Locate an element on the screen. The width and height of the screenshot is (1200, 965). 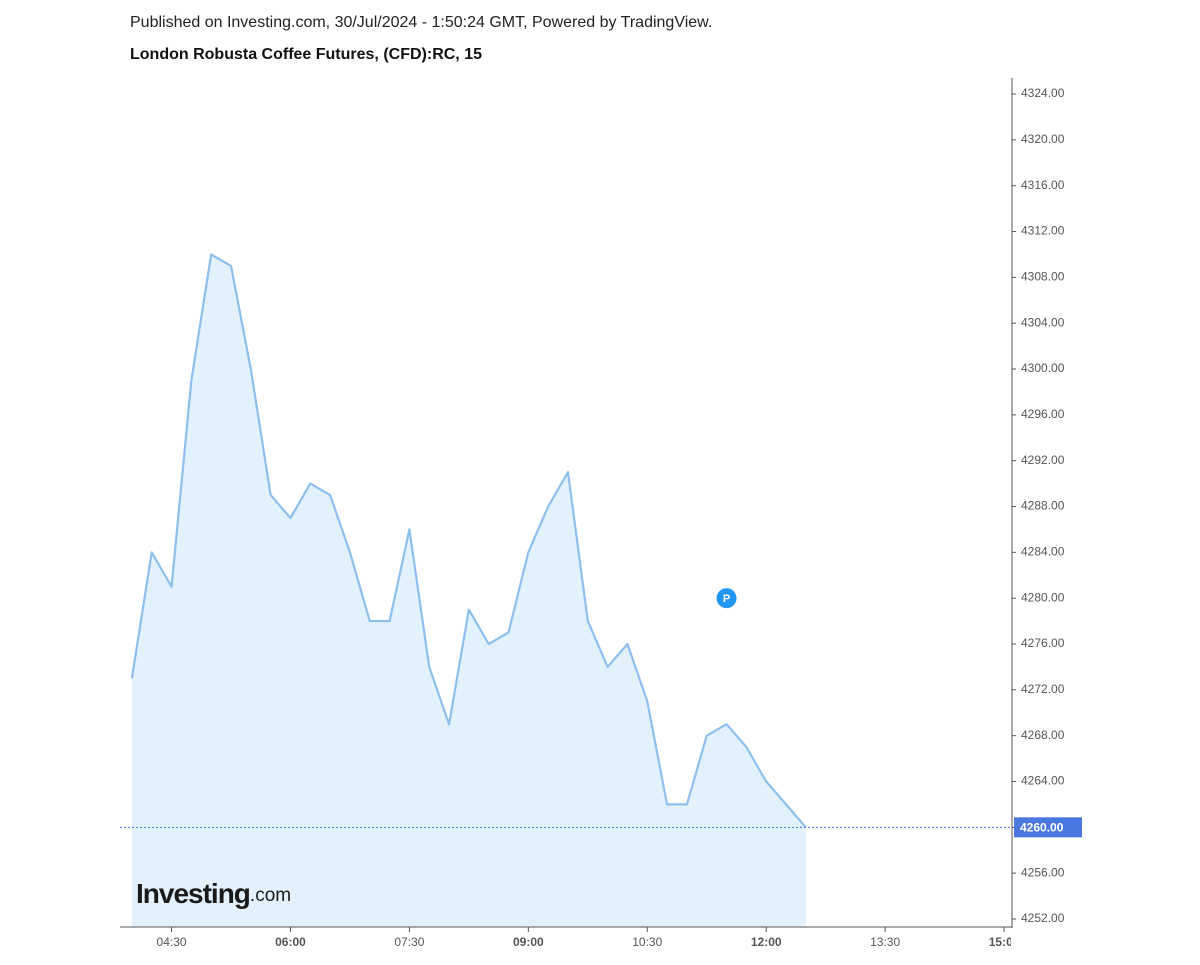
y-tick-label: 4320.00 is located at coordinates (1043, 139).